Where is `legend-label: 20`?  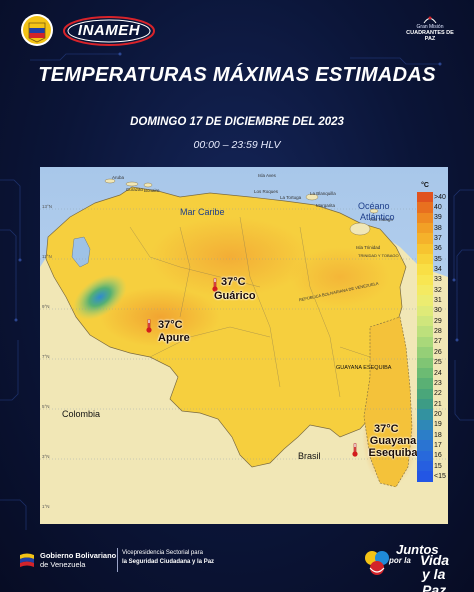
legend-label: 20 is located at coordinates (438, 414).